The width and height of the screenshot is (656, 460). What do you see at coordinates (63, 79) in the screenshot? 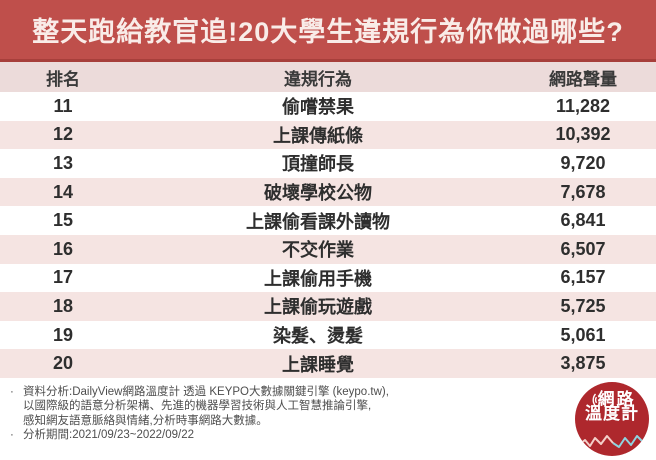
I see `column-header-rank: 排名` at bounding box center [63, 79].